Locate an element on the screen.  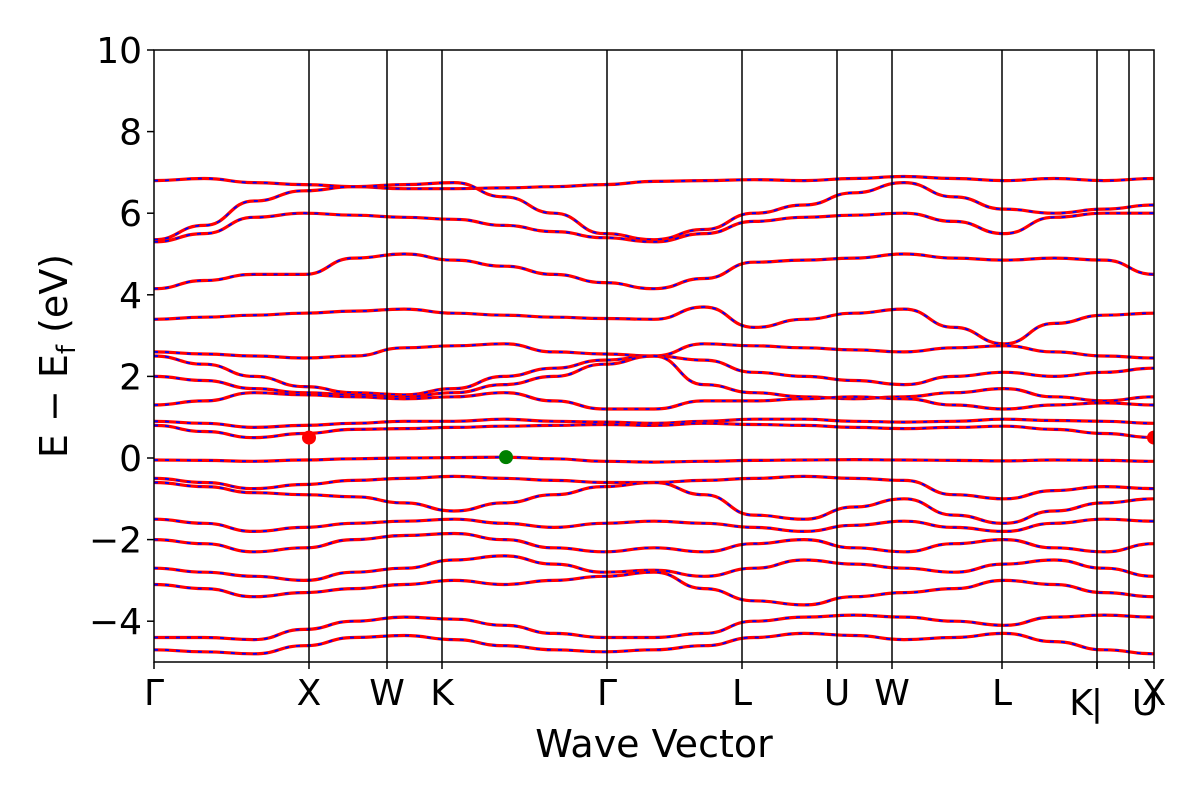
y-axis-label: E − Ef (eV) is located at coordinates (57, 356).